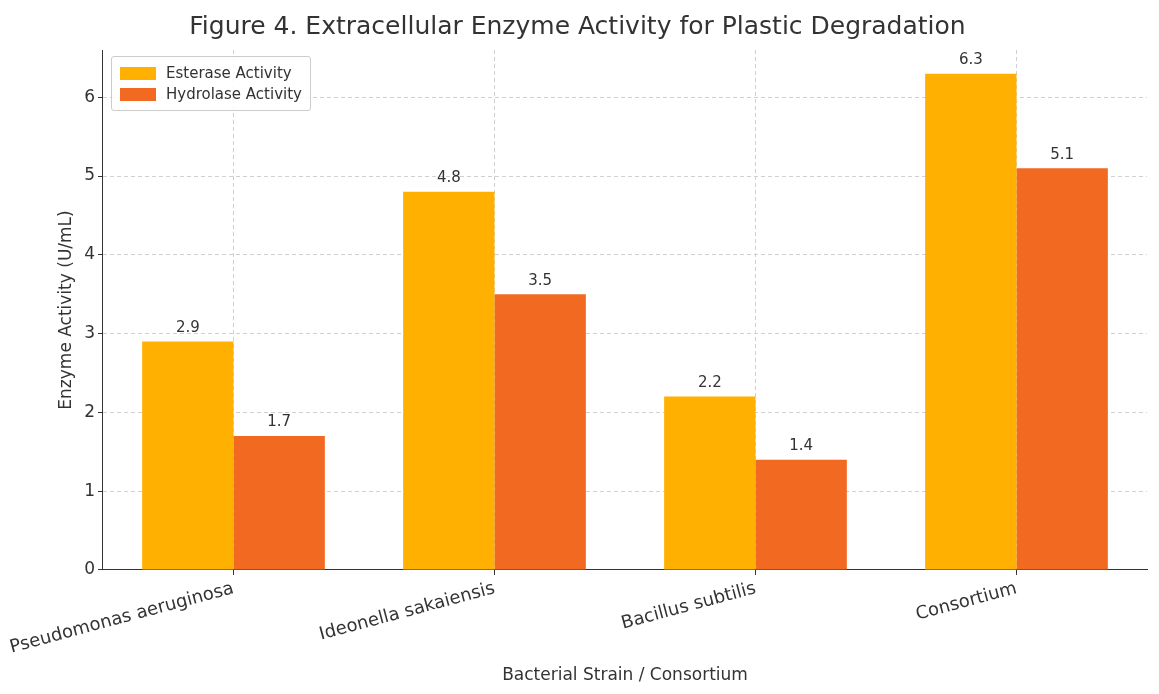 The image size is (1159, 694). What do you see at coordinates (577, 25) in the screenshot?
I see `chart-title: Figure 4. Extracellular Enzyme Activity for Plastic Degradation` at bounding box center [577, 25].